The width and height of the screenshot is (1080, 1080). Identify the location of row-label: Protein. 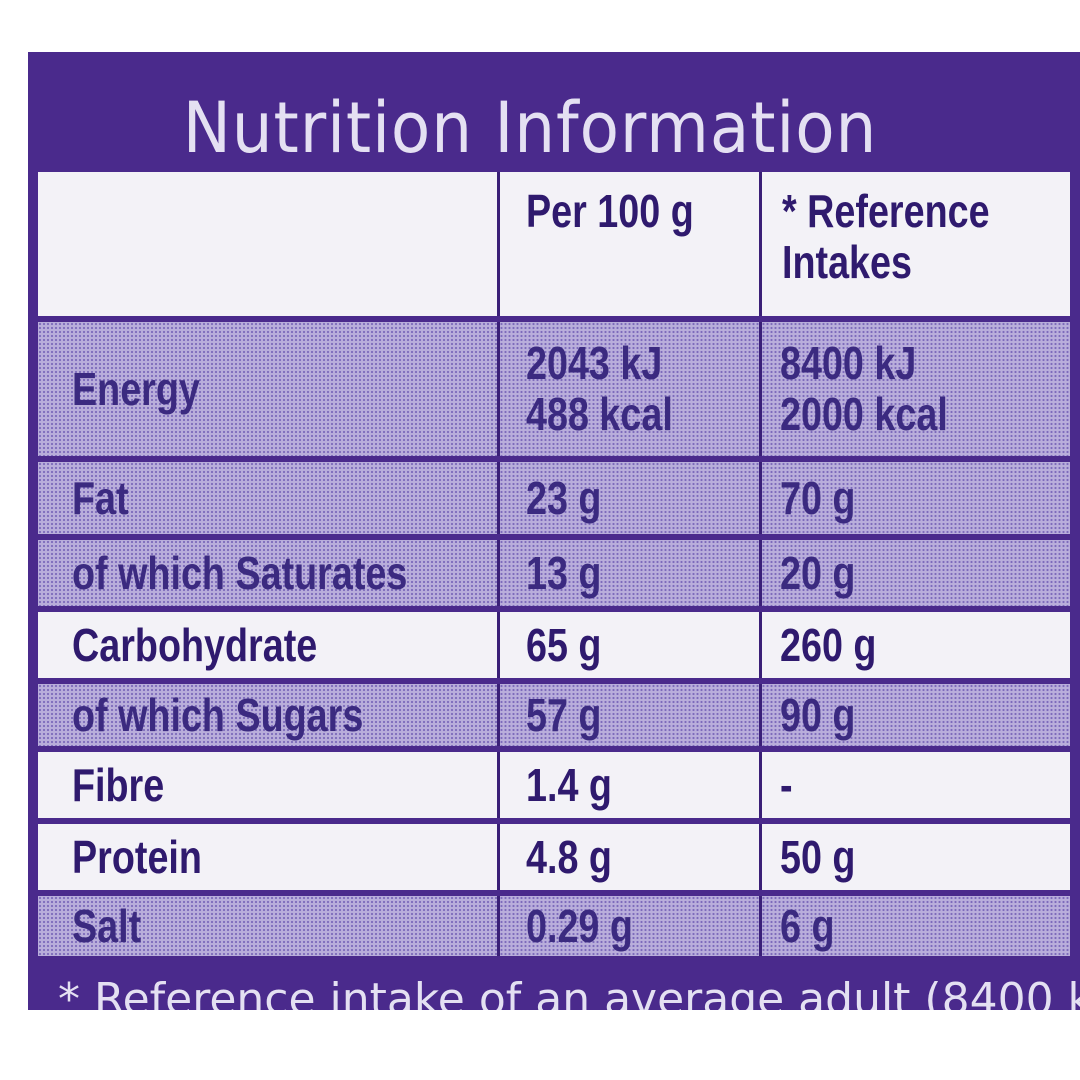
(268, 855).